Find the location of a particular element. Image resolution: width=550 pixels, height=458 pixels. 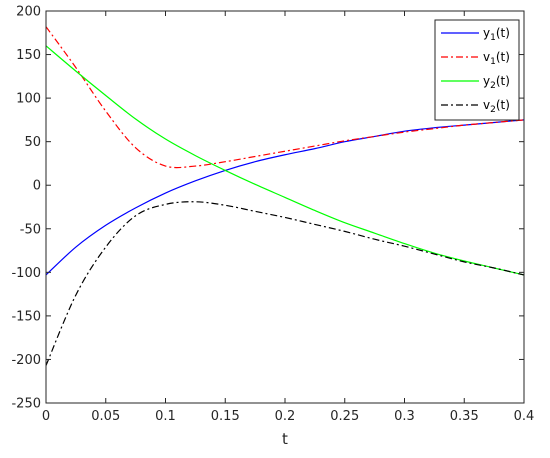

legend-label: y1(t) is located at coordinates (496, 34).